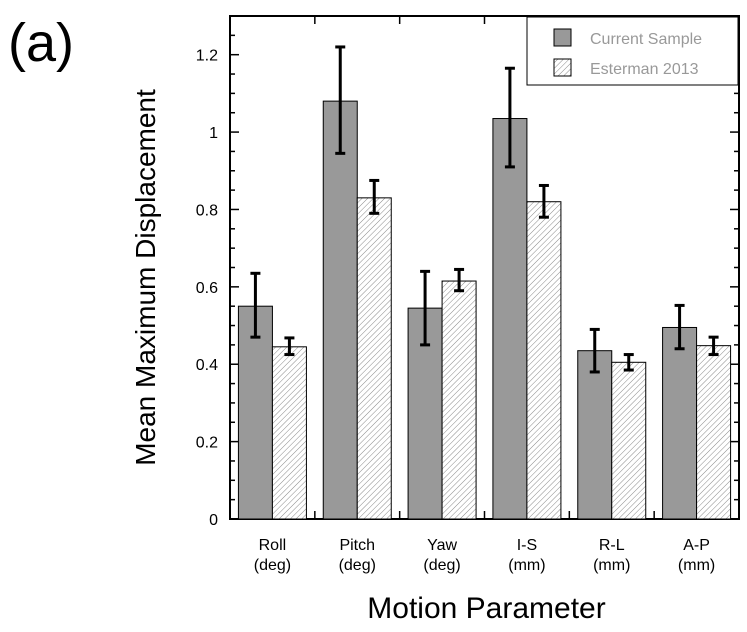  What do you see at coordinates (207, 443) in the screenshot?
I see `y-tick-label: 0.2` at bounding box center [207, 443].